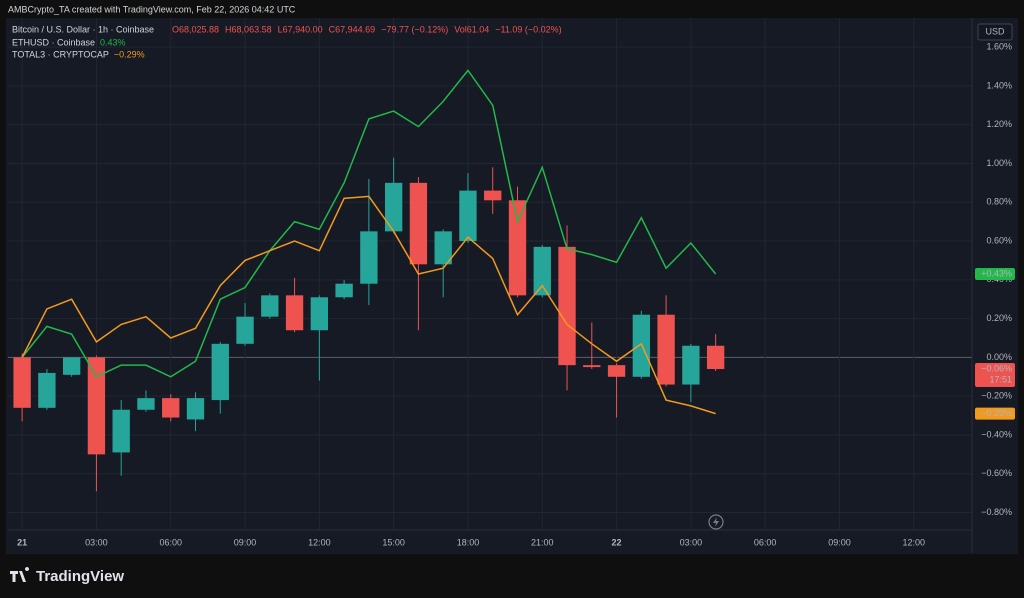 Image resolution: width=1024 pixels, height=598 pixels. What do you see at coordinates (999, 46) in the screenshot?
I see `y-tick-label: 1.60%` at bounding box center [999, 46].